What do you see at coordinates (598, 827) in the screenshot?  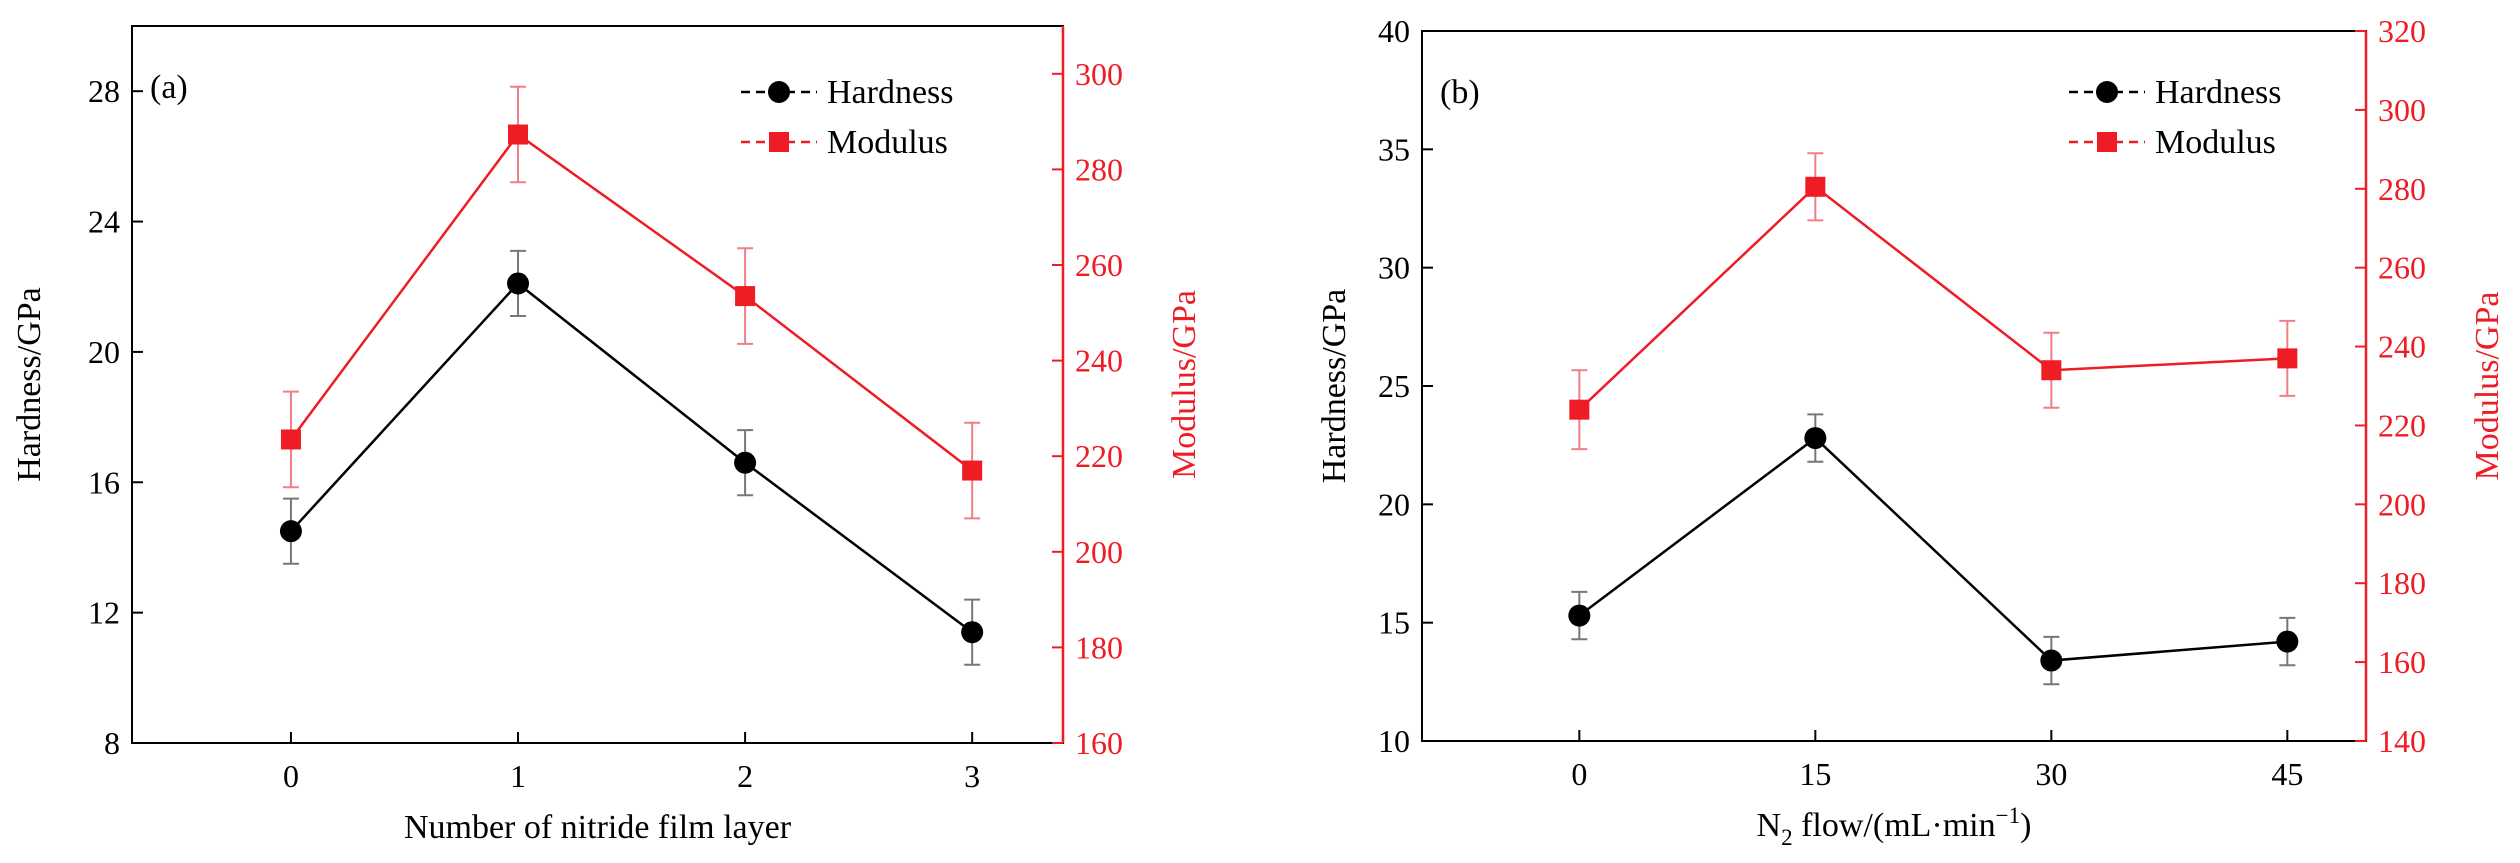 I see `x-axis-title: Number of nitride film layer` at bounding box center [598, 827].